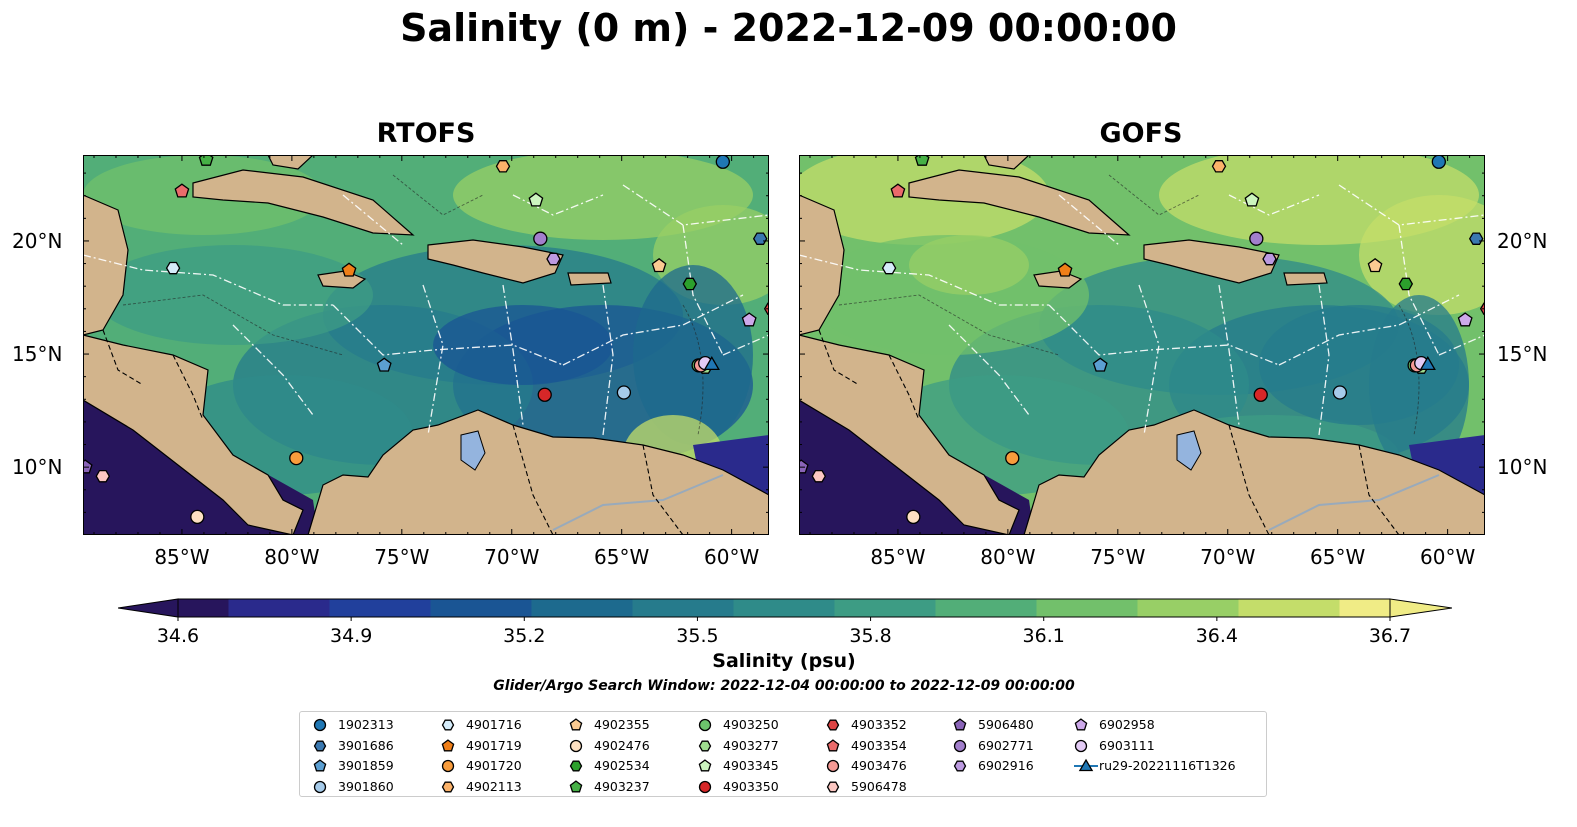 Image resolution: width=1577 pixels, height=827 pixels. Describe the element at coordinates (1043, 636) in the screenshot. I see `colorbar-tick-label: 36.1` at that location.